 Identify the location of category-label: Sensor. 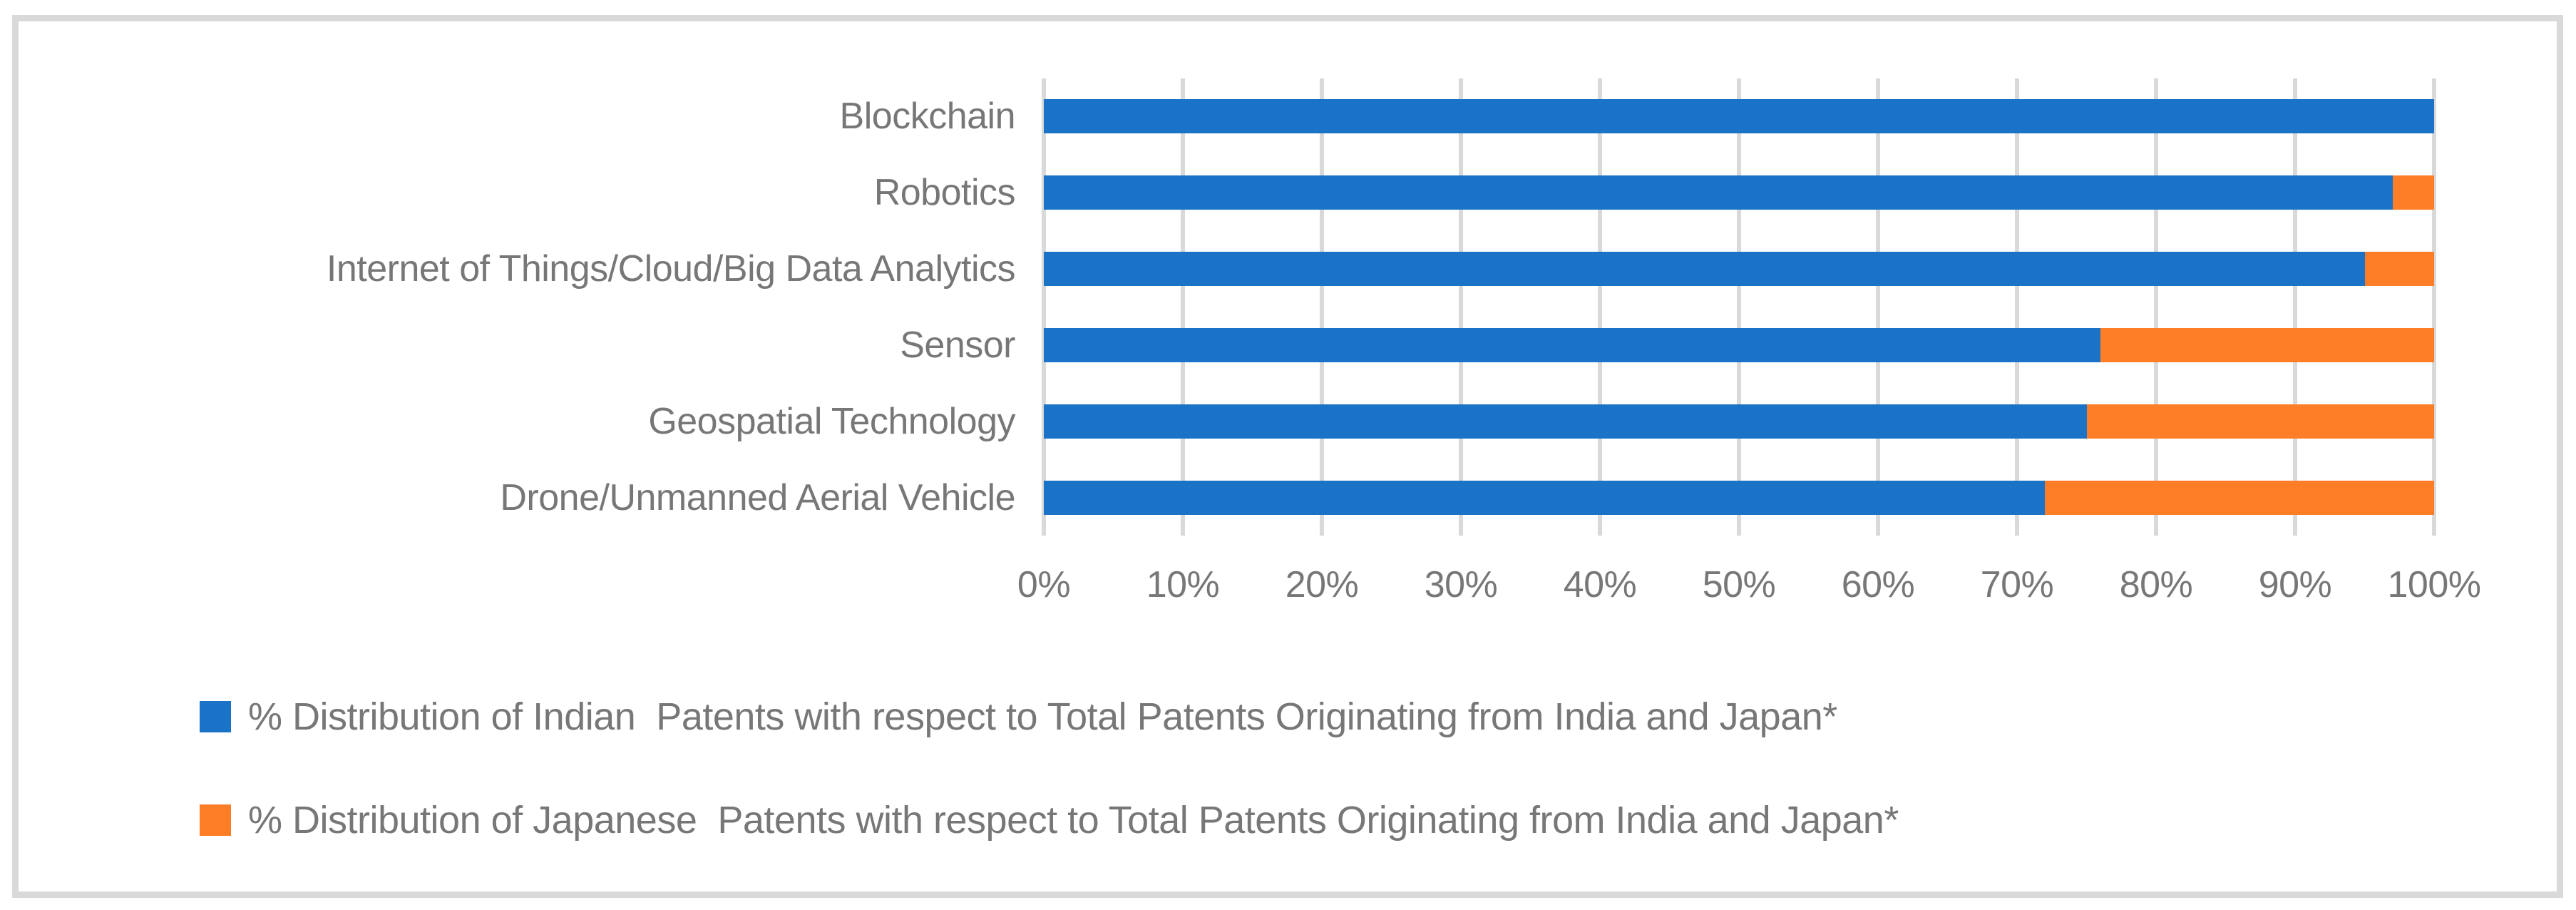
(957, 345).